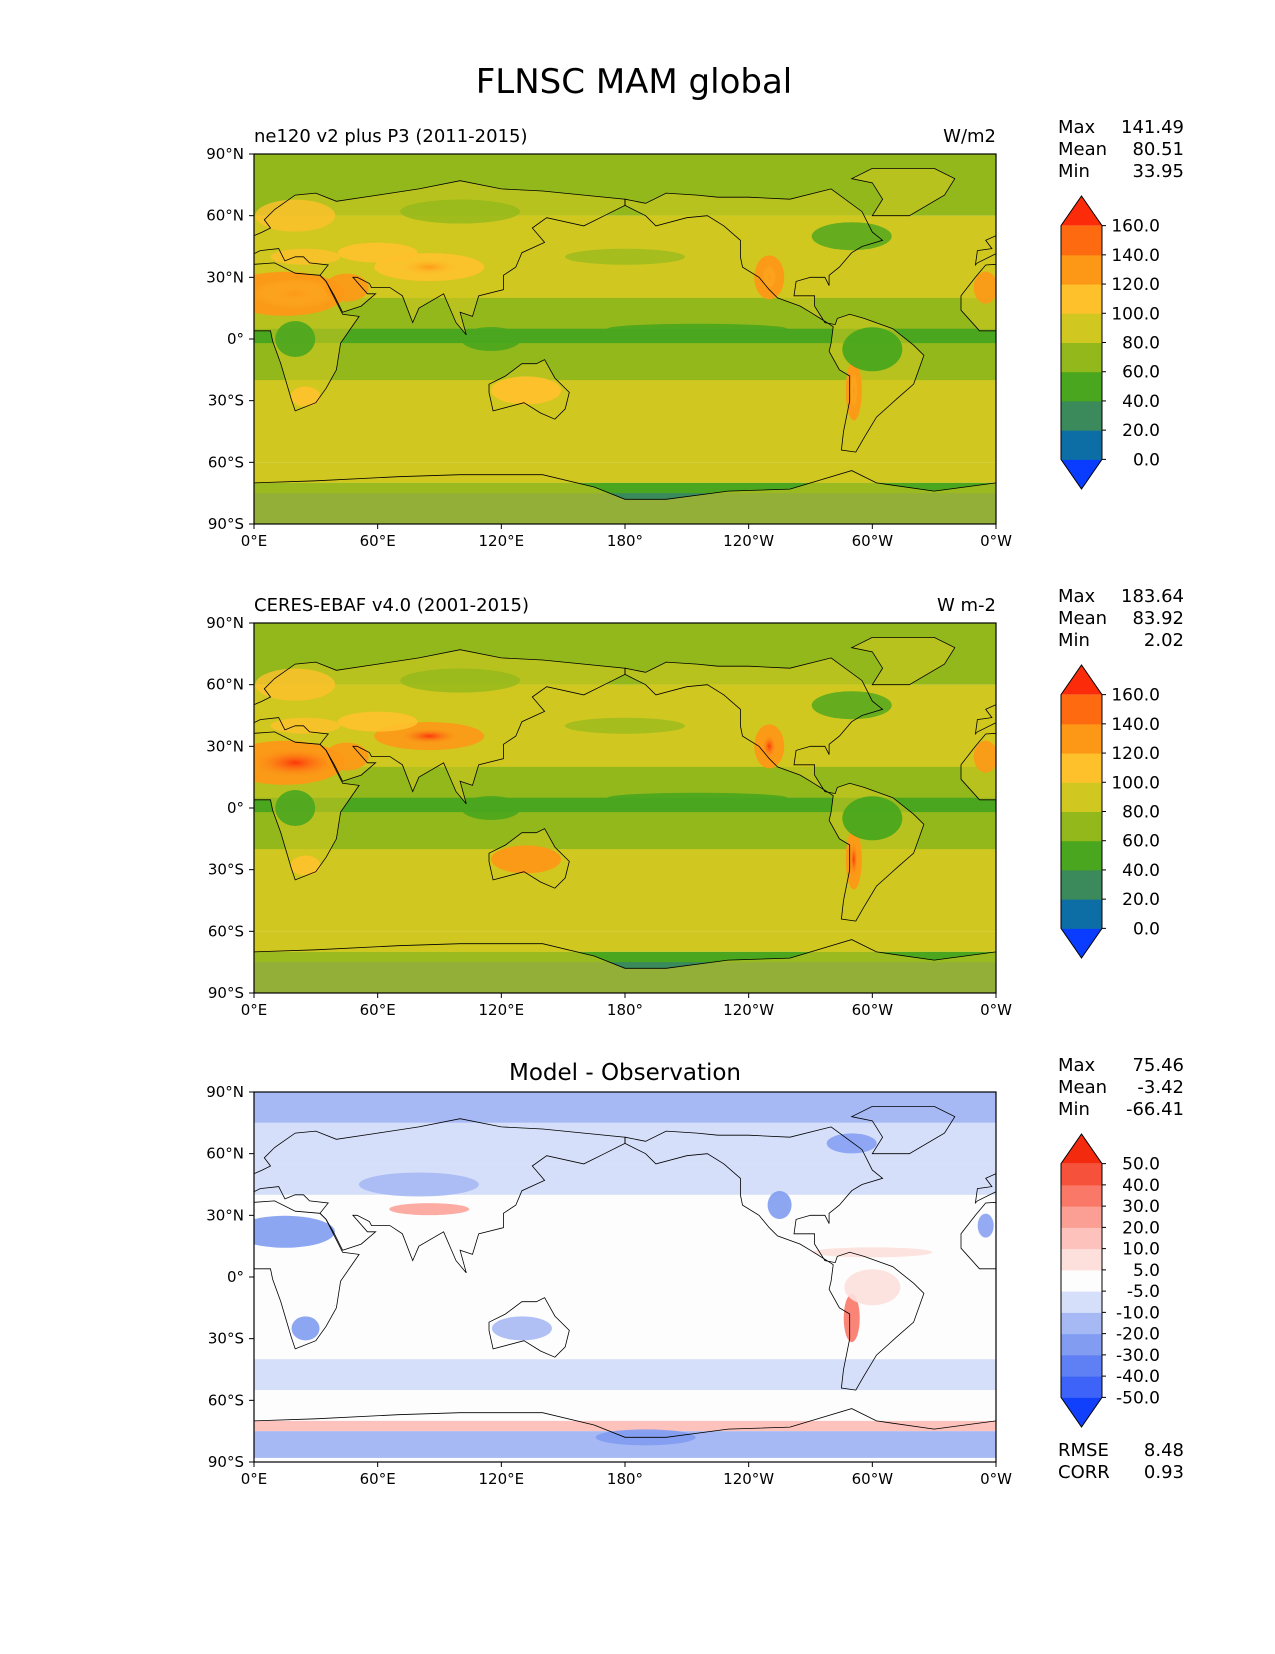 The image size is (1275, 1654). What do you see at coordinates (1158, 149) in the screenshot?
I see `stat-value-mean: 80.51` at bounding box center [1158, 149].